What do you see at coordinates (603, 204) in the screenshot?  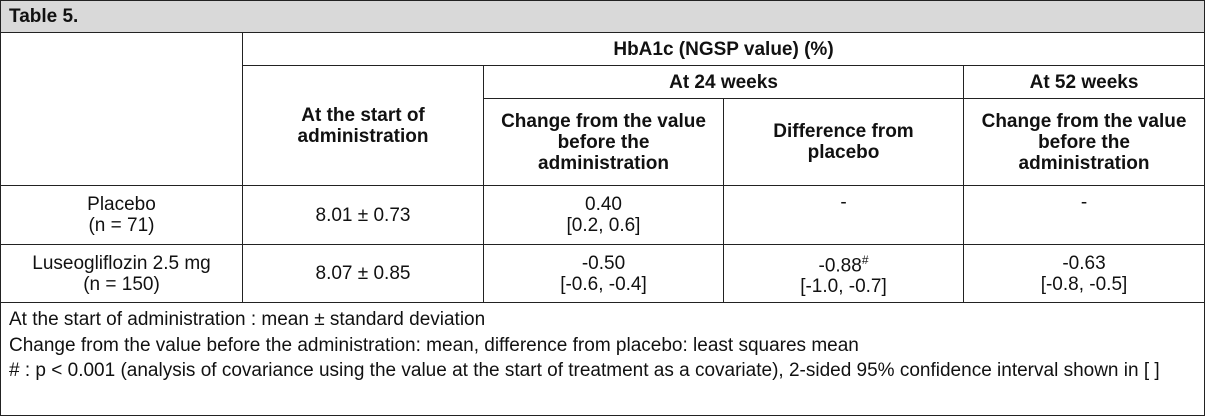 I see `value: 0.40` at bounding box center [603, 204].